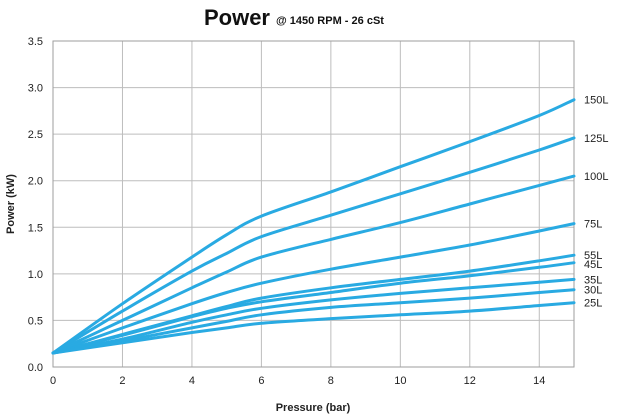 The image size is (622, 416). Describe the element at coordinates (122, 381) in the screenshot. I see `x-tick-label: 2` at that location.